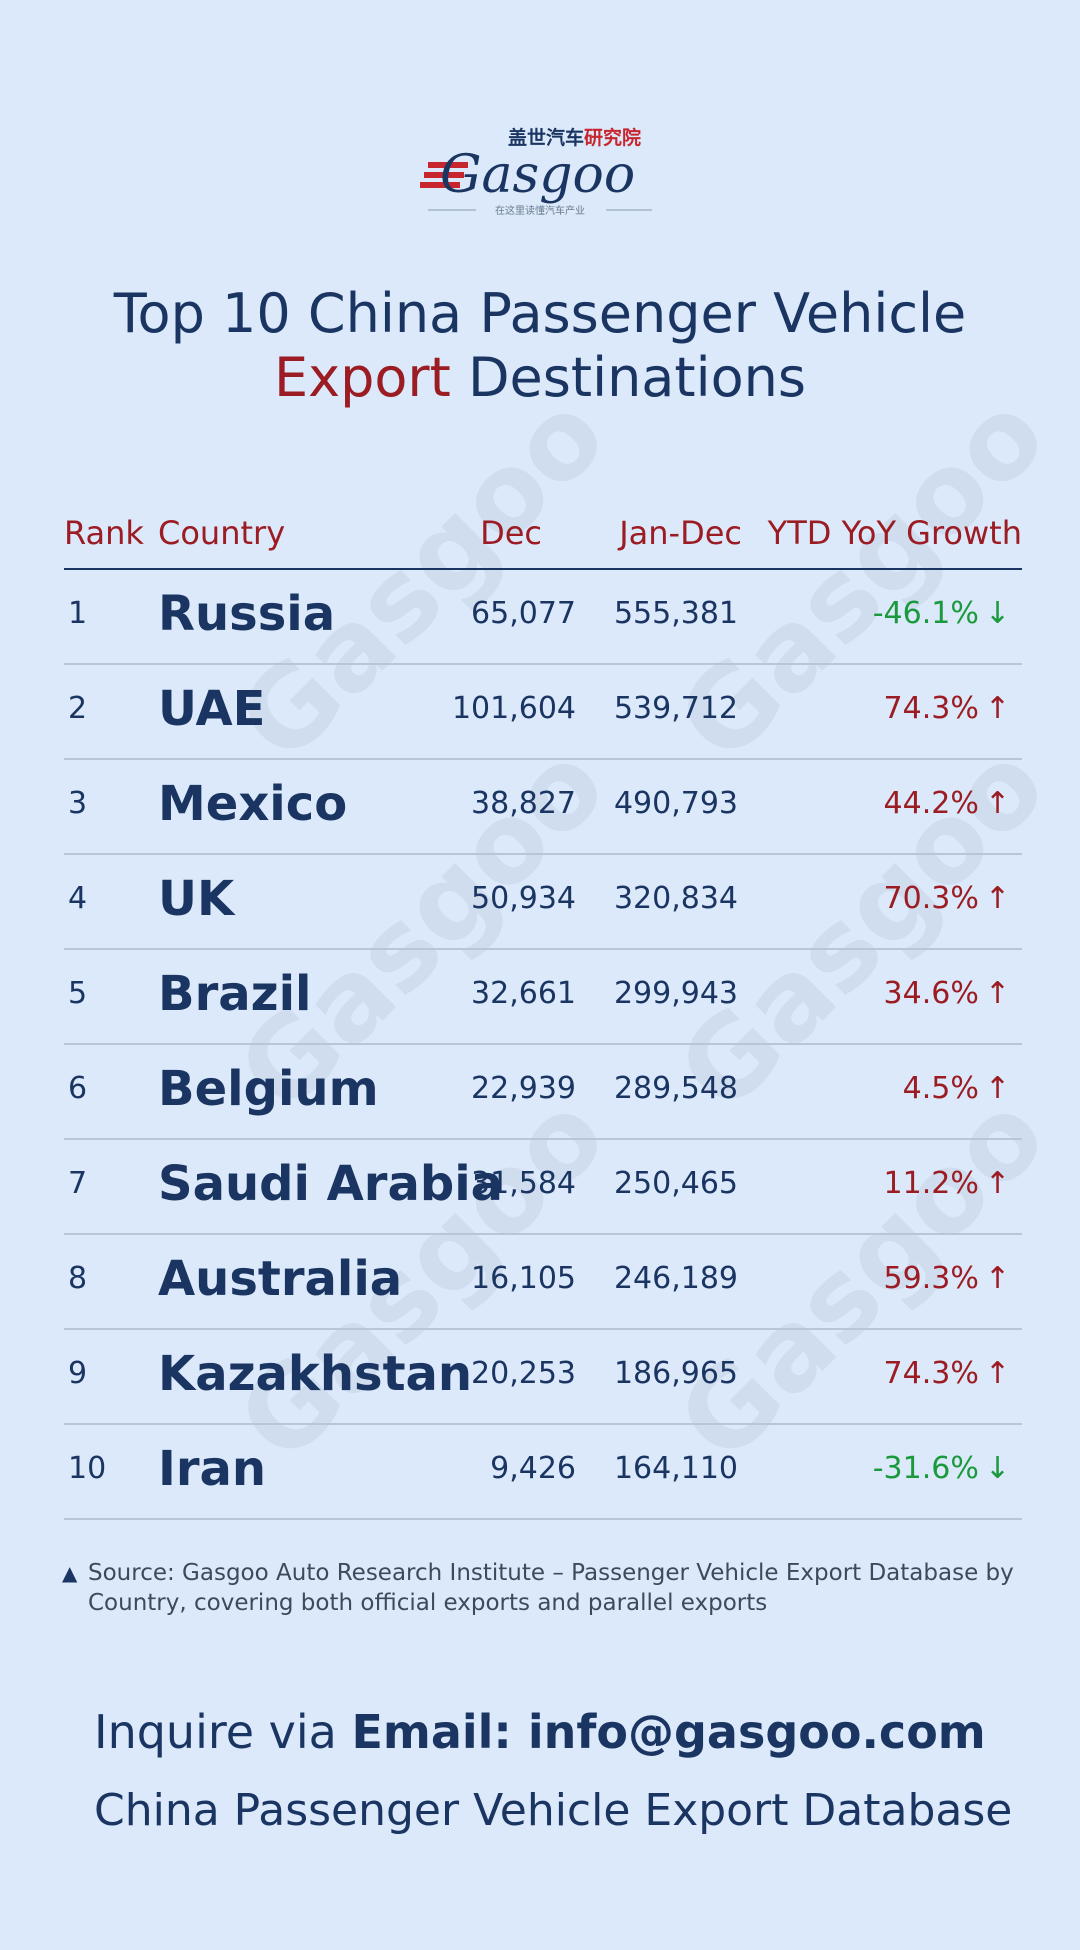  I want to click on title-accent-word: Export, so click(362, 377).